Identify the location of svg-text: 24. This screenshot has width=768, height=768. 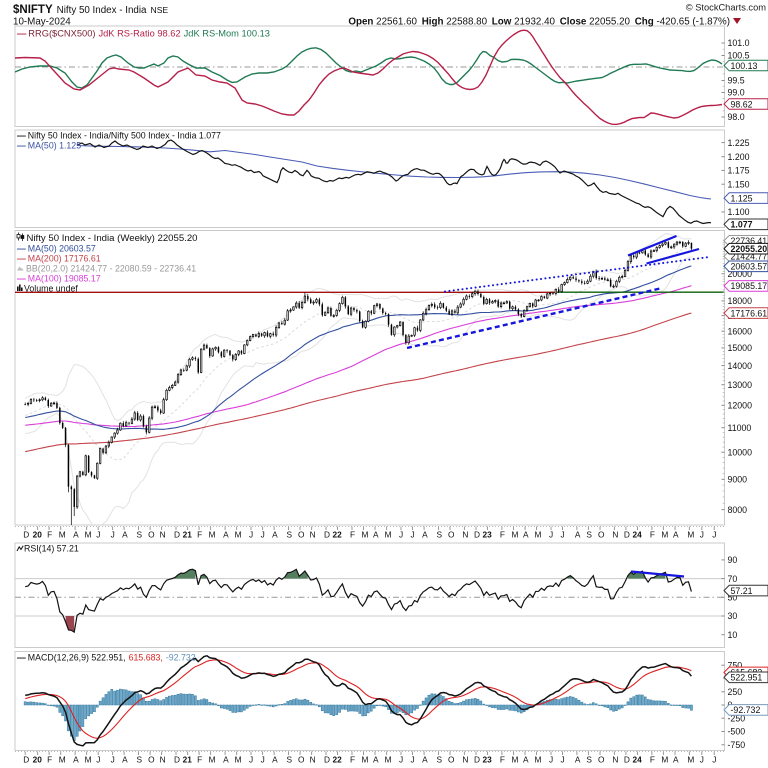
(638, 535).